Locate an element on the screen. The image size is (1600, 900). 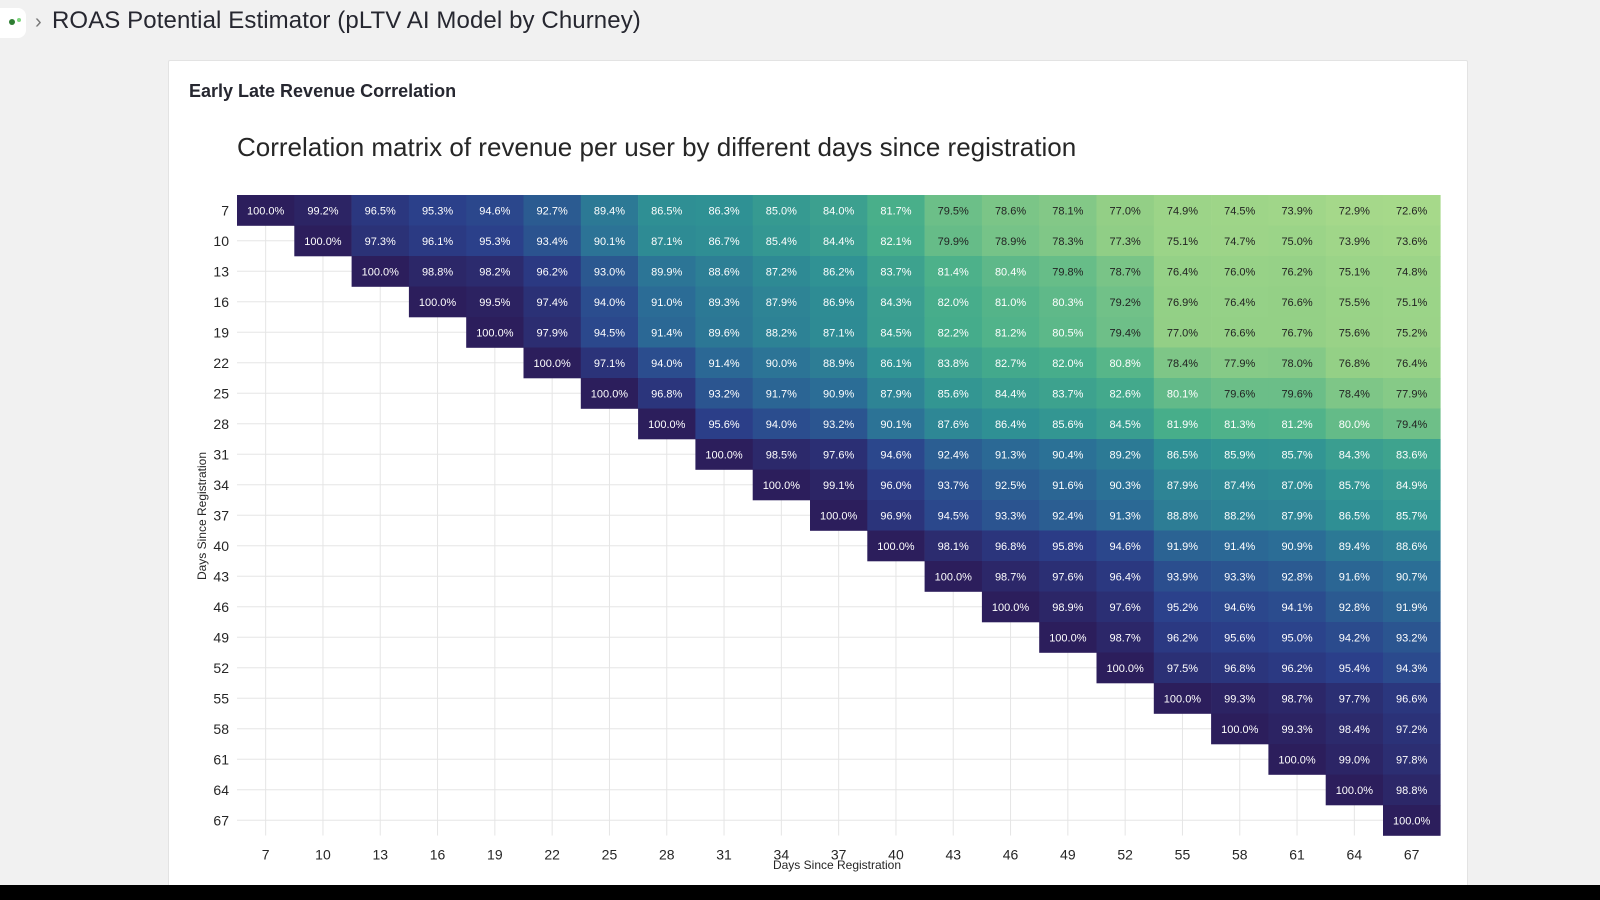
cell-value-label: 98.4% is located at coordinates (1354, 730).